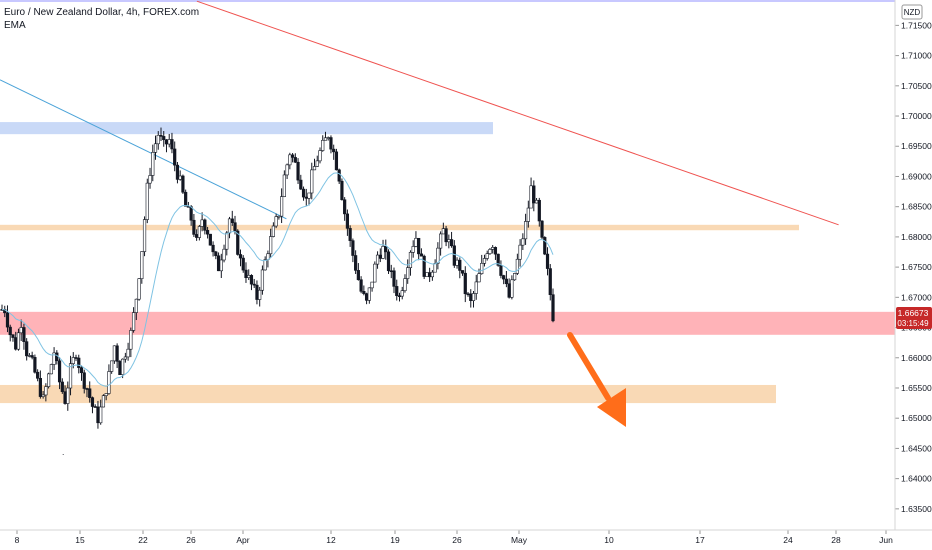 Image resolution: width=932 pixels, height=550 pixels. I want to click on currency-badge: NZD, so click(912, 12).